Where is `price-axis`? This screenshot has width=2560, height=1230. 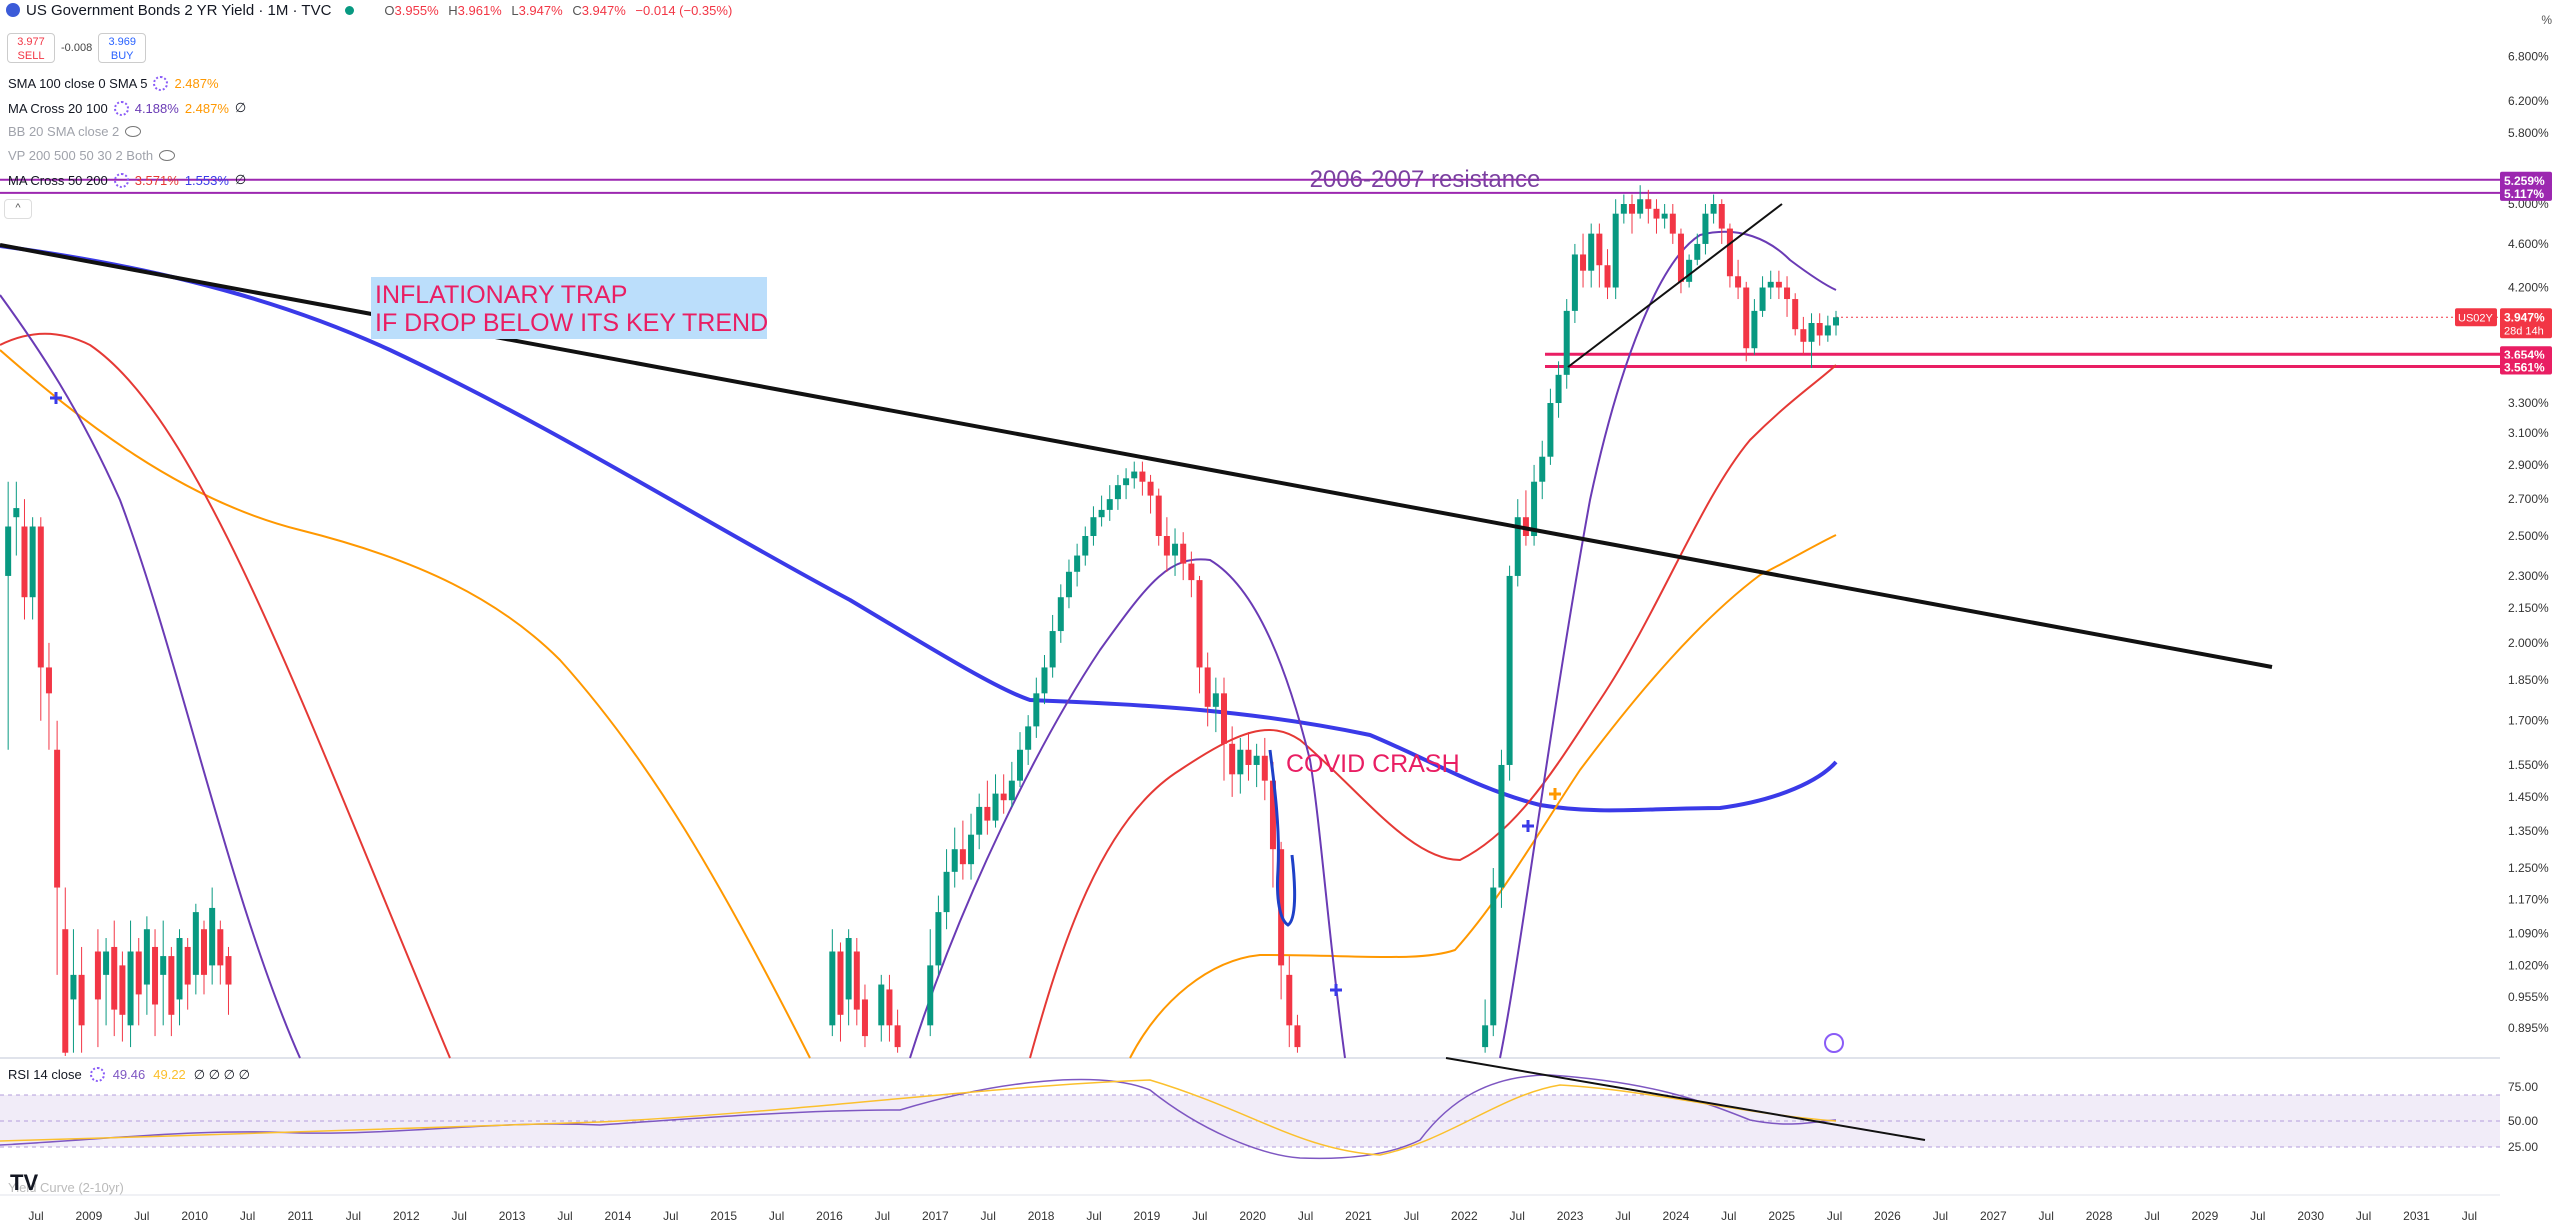
price-axis is located at coordinates (2530, 615).